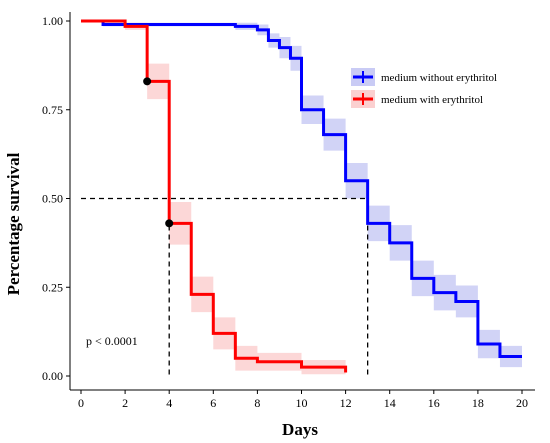  What do you see at coordinates (52, 376) in the screenshot?
I see `y-tick-label: 0.00` at bounding box center [52, 376].